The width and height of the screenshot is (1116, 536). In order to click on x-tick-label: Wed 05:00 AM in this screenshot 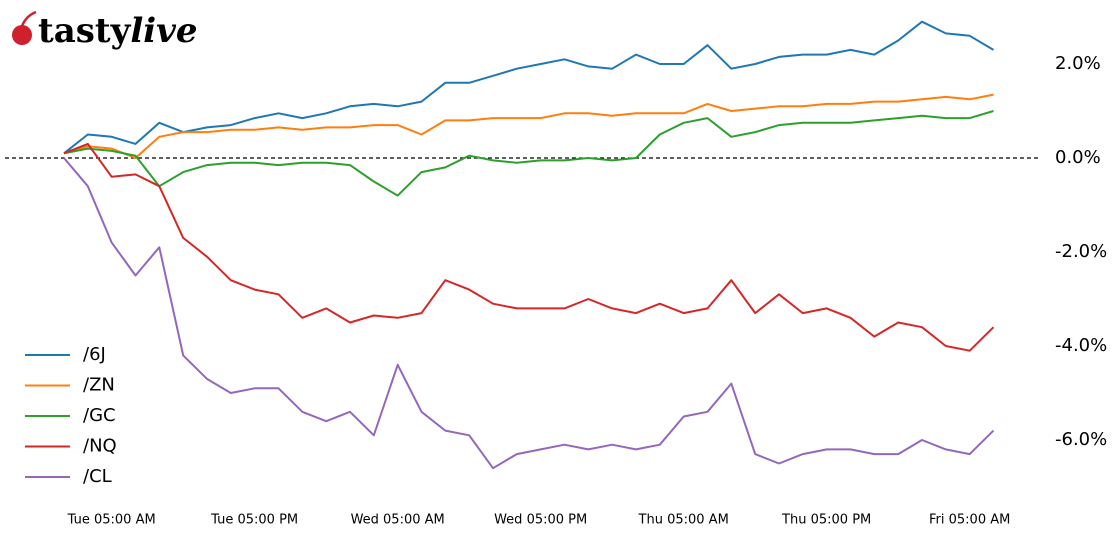, I will do `click(398, 520)`.